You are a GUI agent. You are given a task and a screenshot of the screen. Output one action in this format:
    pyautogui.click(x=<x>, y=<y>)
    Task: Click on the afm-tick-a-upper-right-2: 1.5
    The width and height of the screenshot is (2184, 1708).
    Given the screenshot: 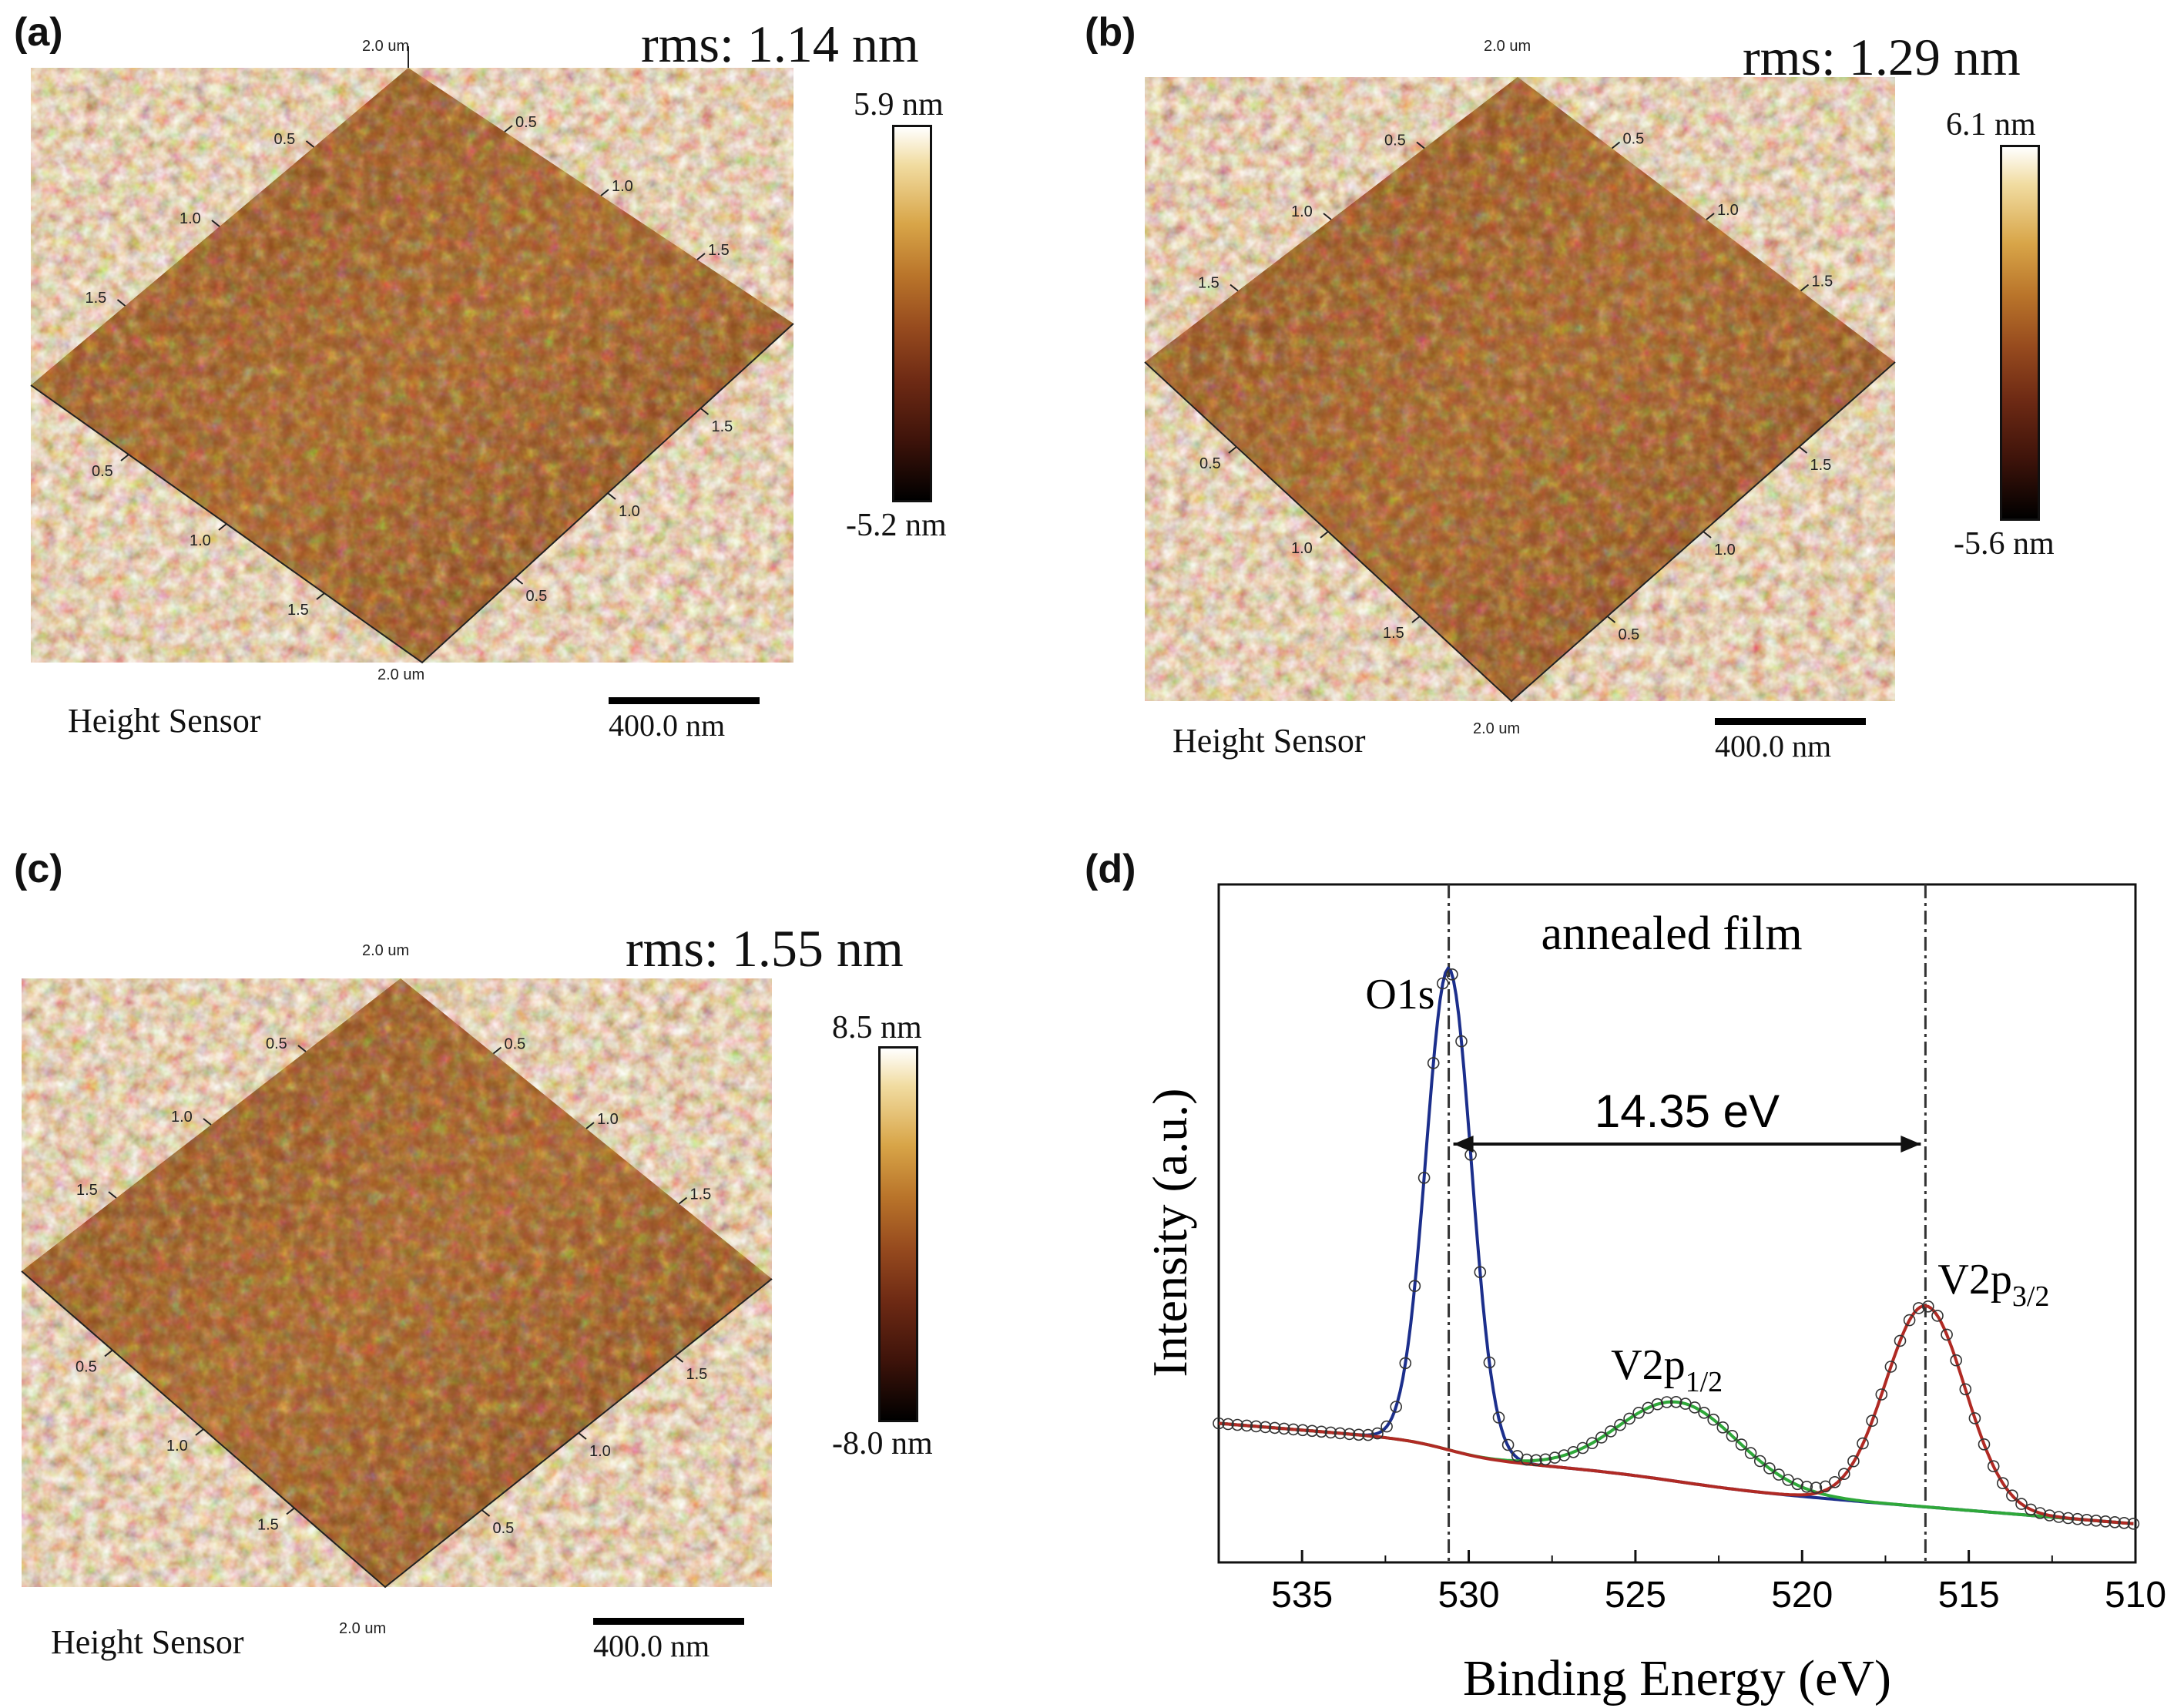 What is the action you would take?
    pyautogui.click(x=719, y=251)
    